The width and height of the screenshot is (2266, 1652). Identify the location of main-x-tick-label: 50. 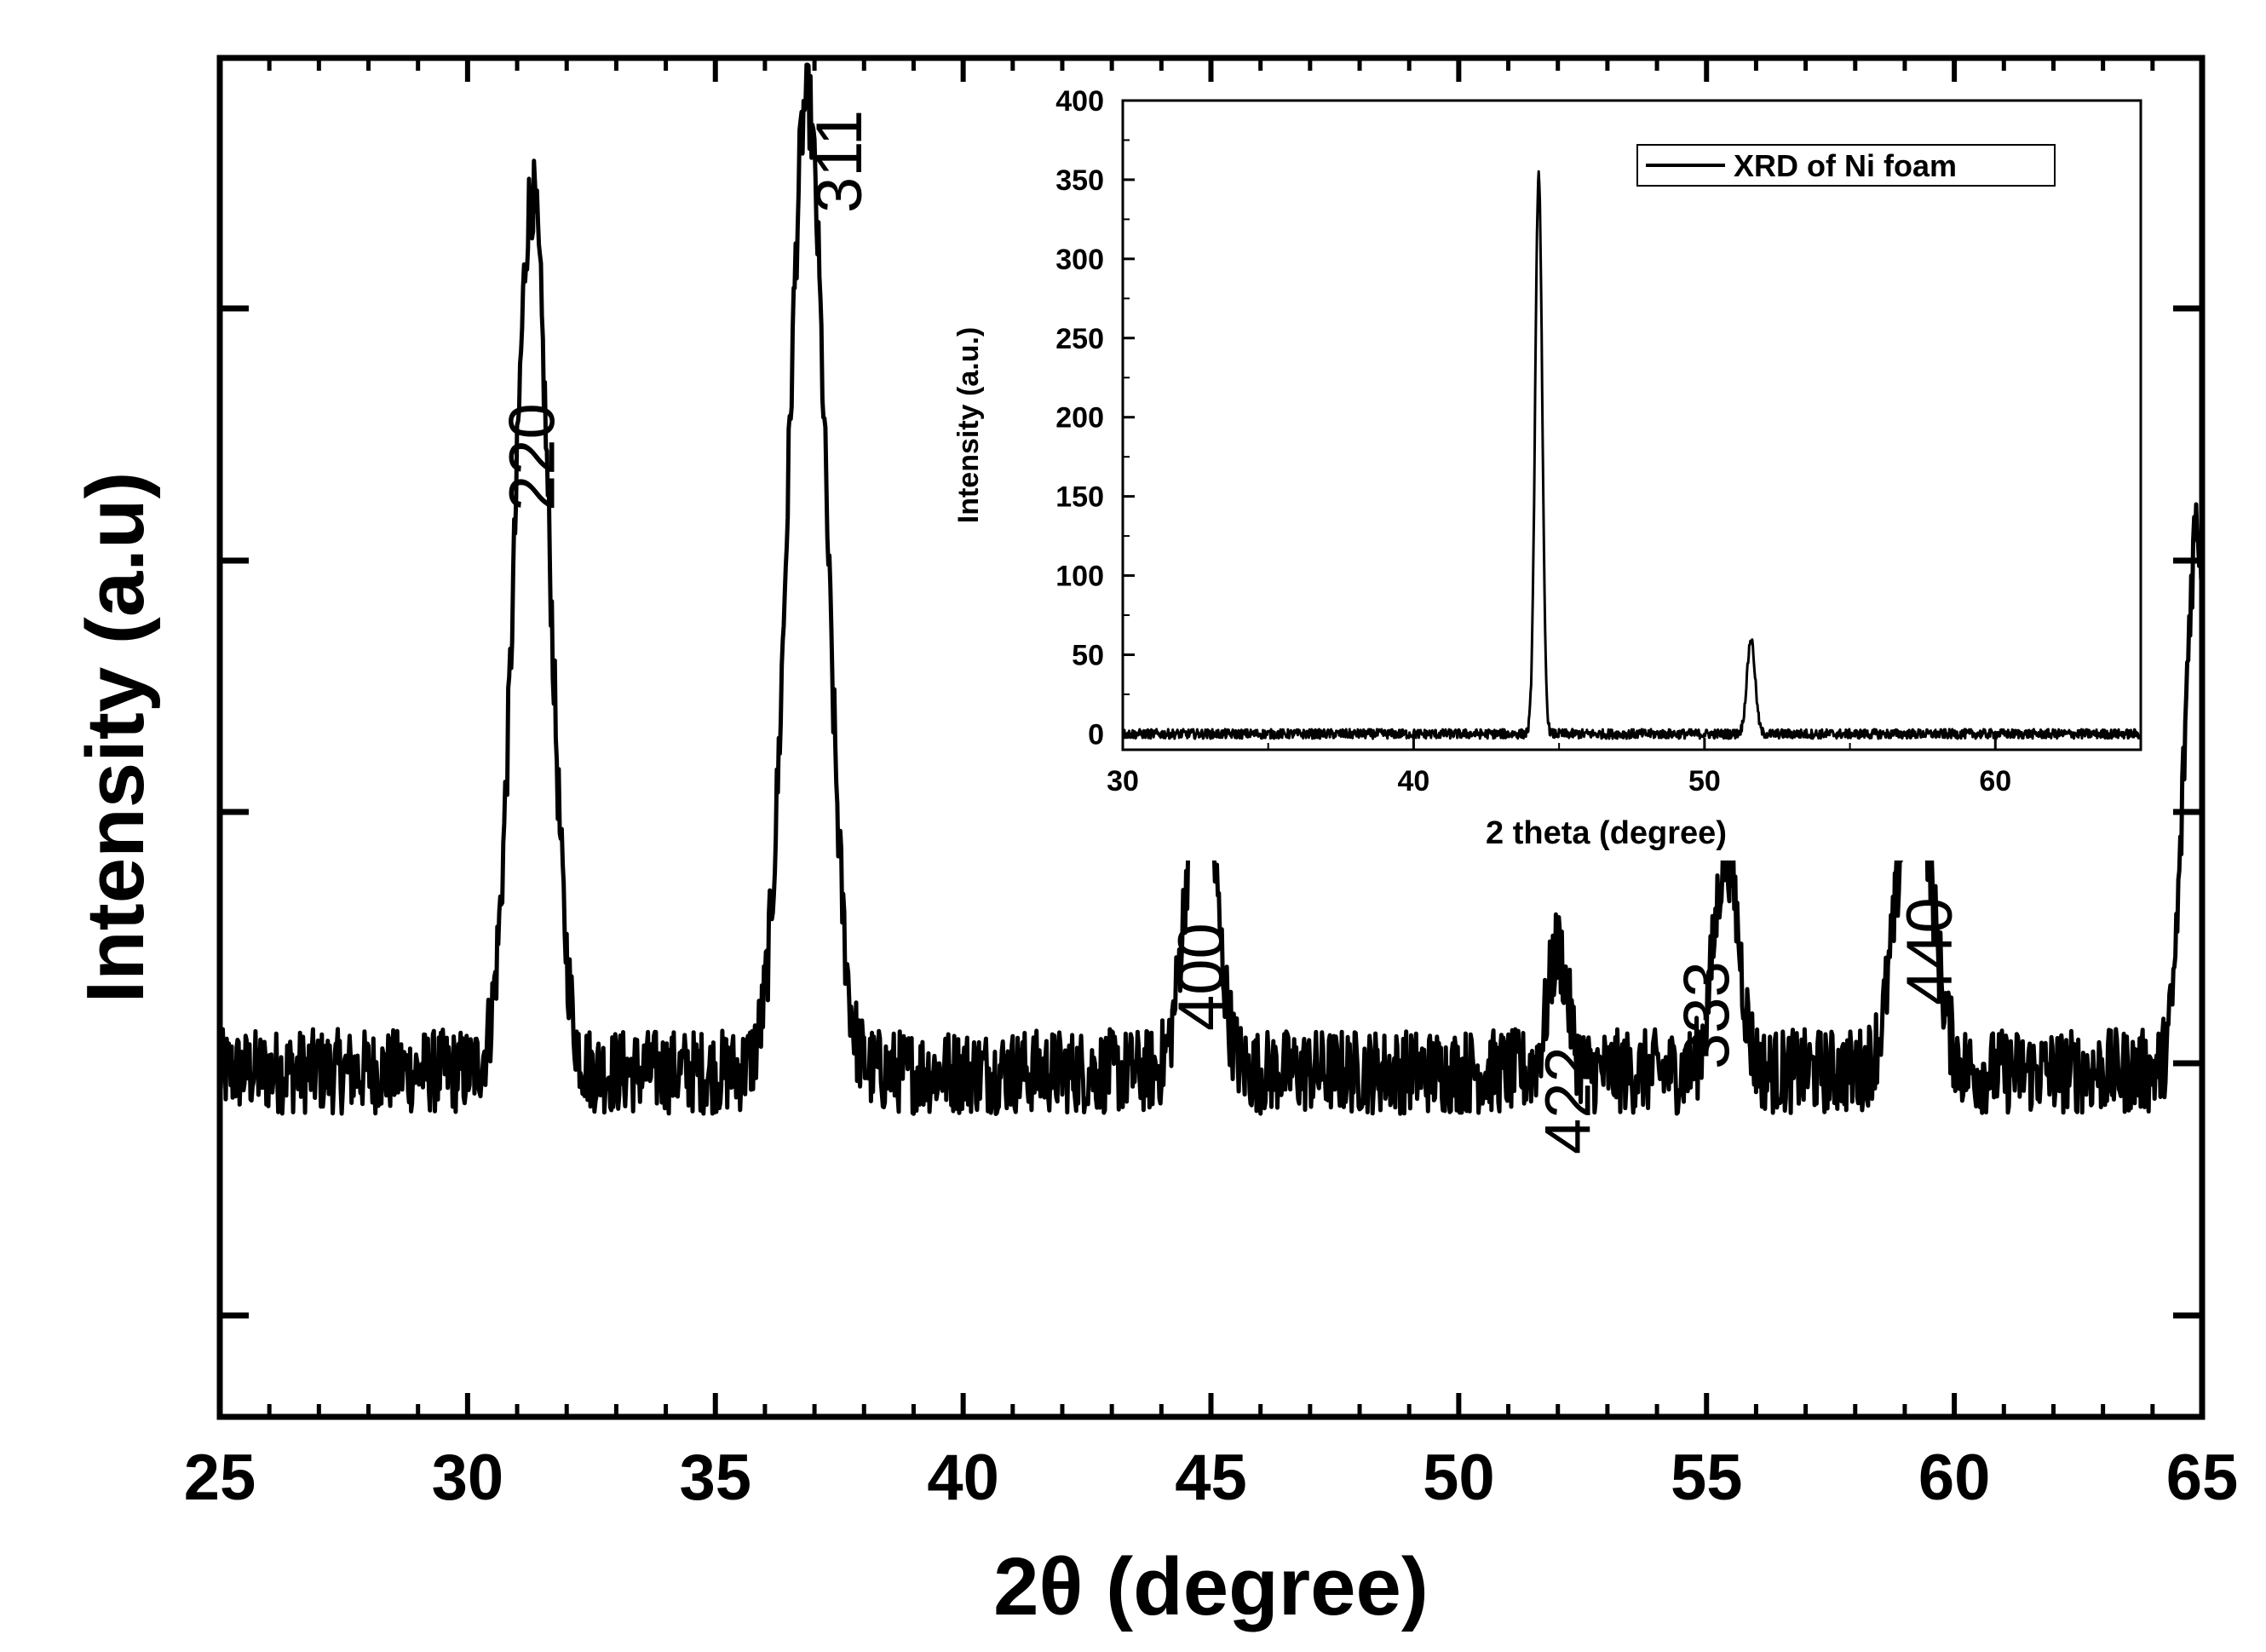
(1459, 1478).